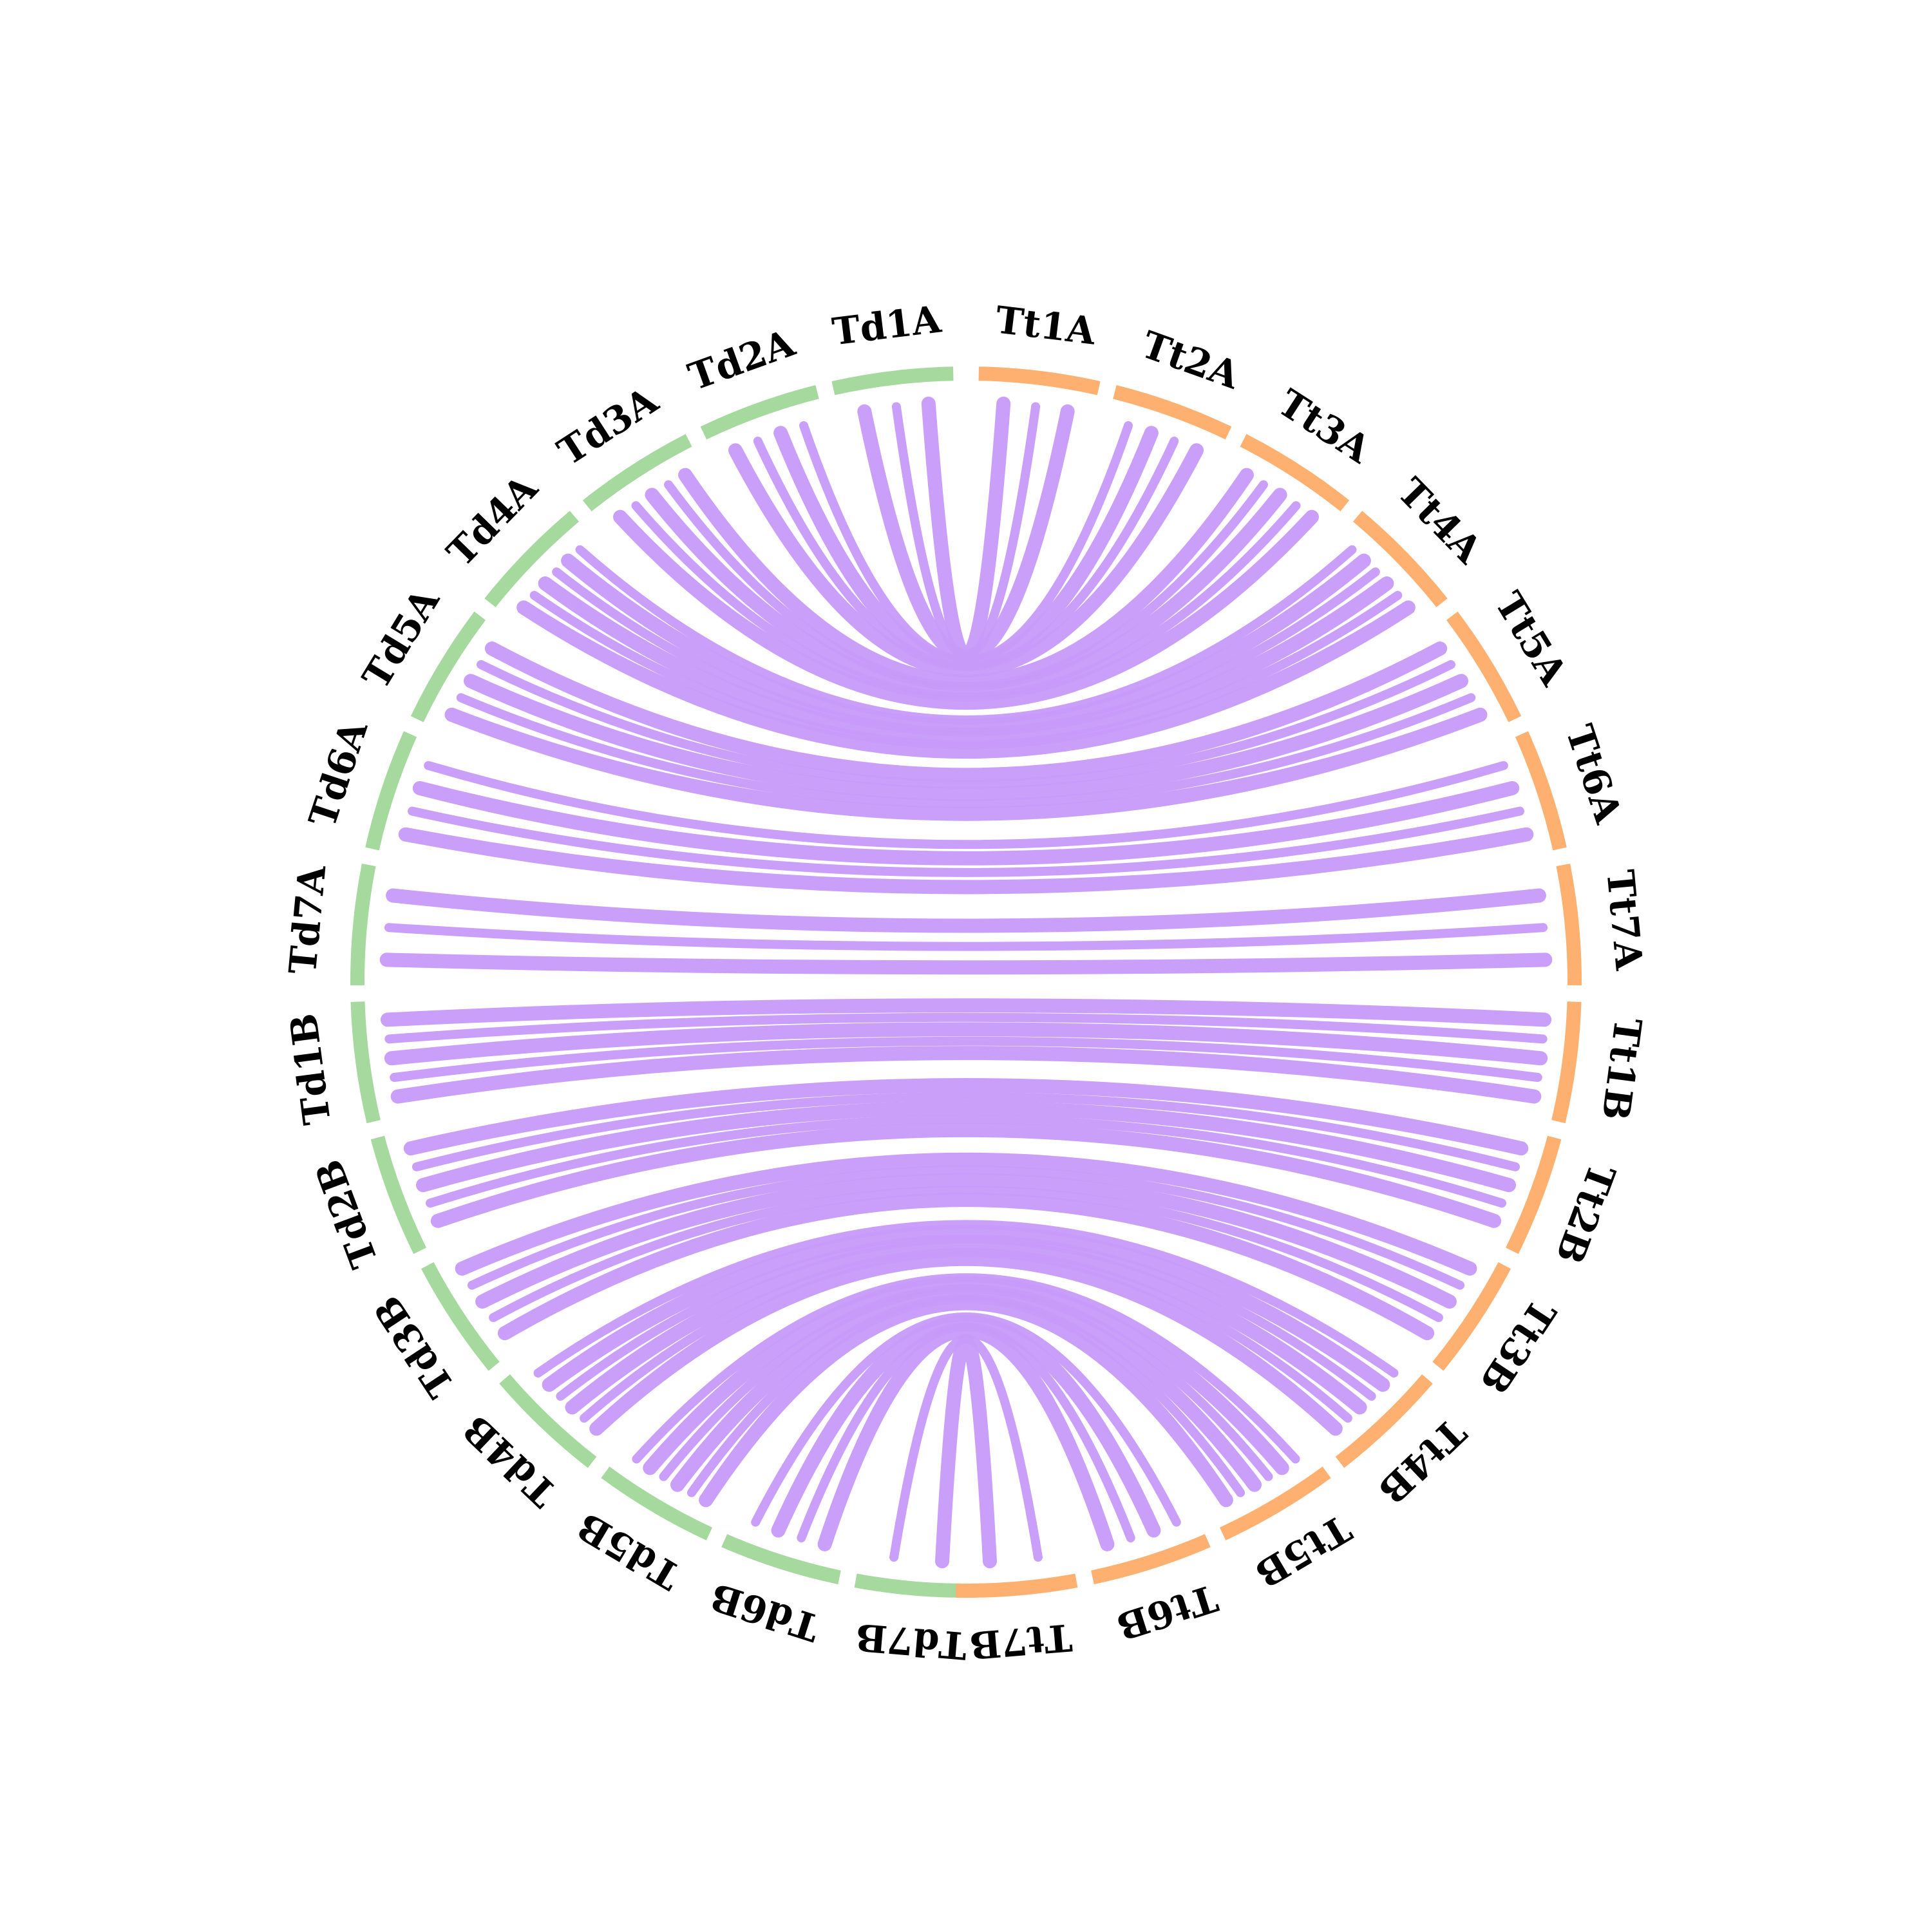 Image resolution: width=1932 pixels, height=1932 pixels. Describe the element at coordinates (347, 1214) in the screenshot. I see `chromosome-label-td2b: Td2B` at that location.